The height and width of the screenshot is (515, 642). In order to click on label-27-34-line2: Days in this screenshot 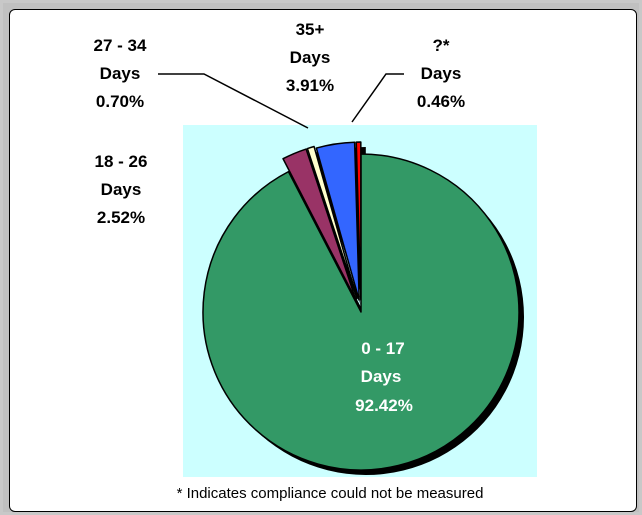, I will do `click(120, 73)`.